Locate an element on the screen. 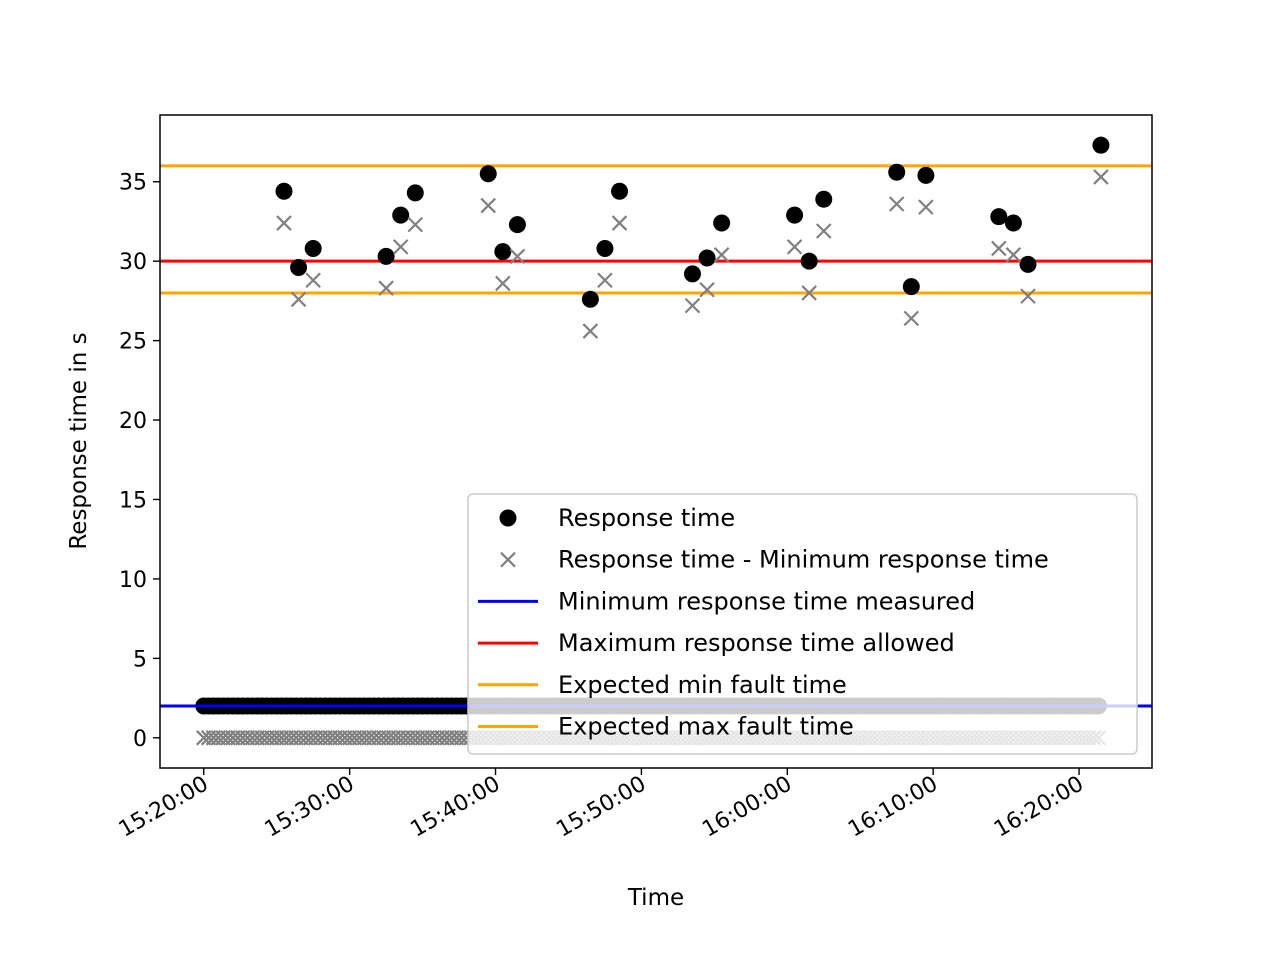  y-tick-label: 5 is located at coordinates (140, 659).